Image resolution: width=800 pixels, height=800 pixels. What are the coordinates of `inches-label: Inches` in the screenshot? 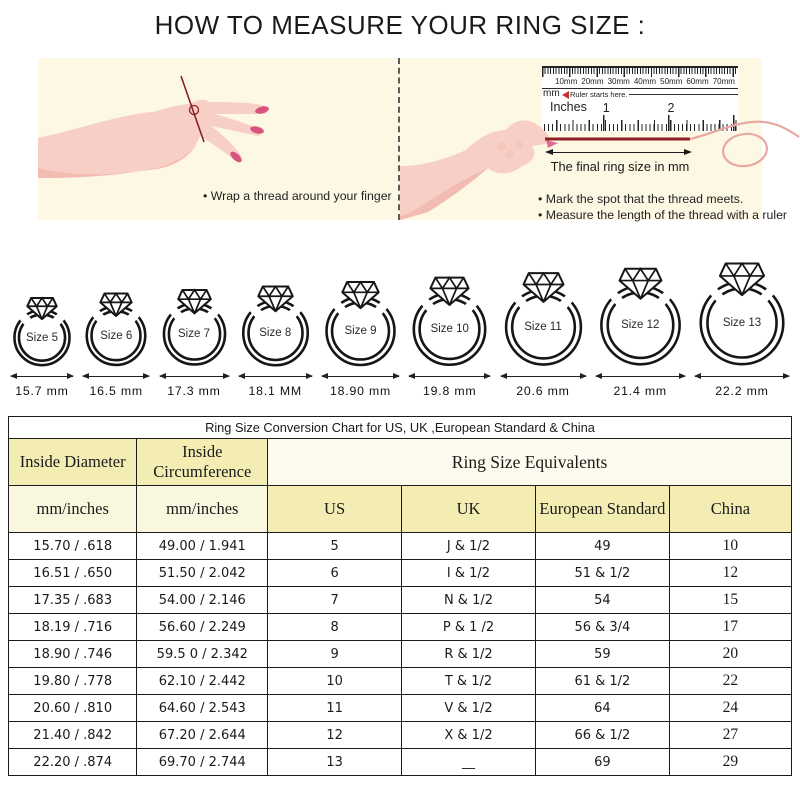 It's located at (568, 107).